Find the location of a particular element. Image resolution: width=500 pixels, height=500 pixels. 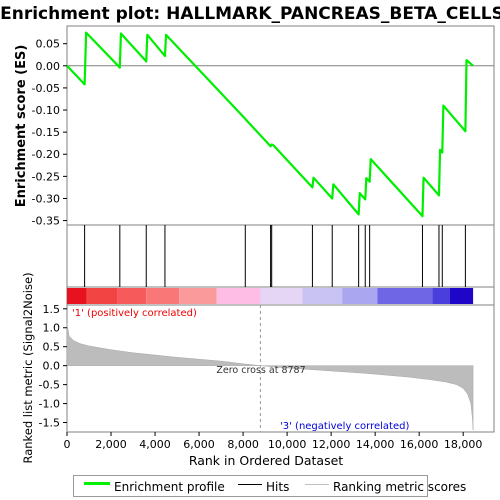

x-tick-label: 6,000 is located at coordinates (199, 444).